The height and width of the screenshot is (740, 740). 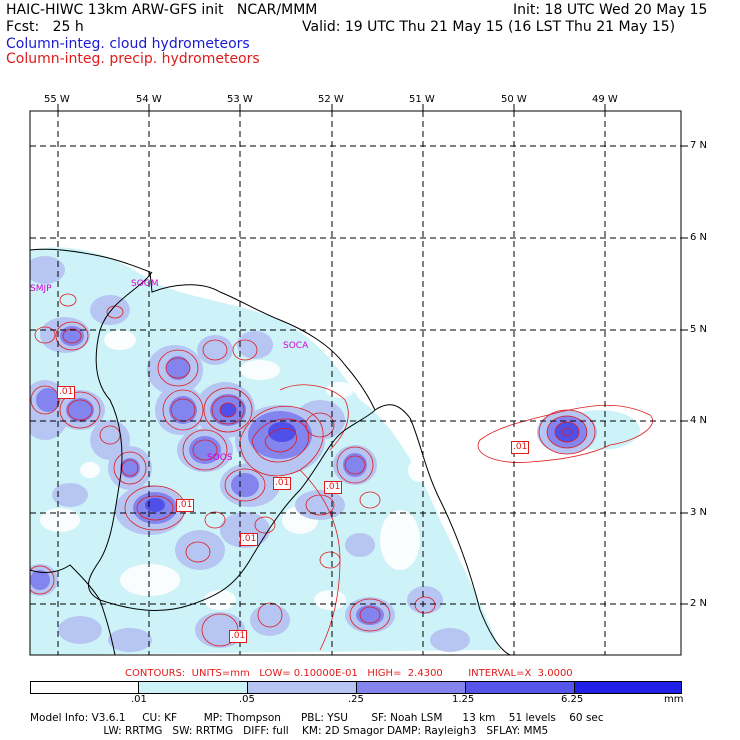 What do you see at coordinates (41, 289) in the screenshot?
I see `station-label: SMJP` at bounding box center [41, 289].